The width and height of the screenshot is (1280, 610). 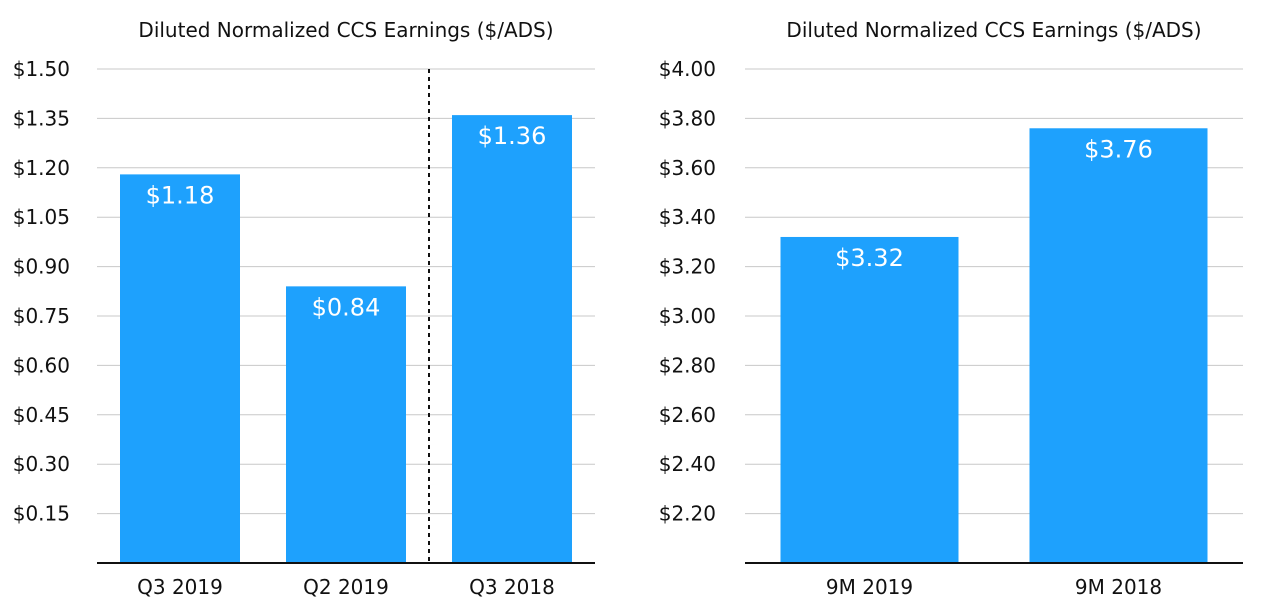 I want to click on y-tick-label: $3.00, so click(x=687, y=316).